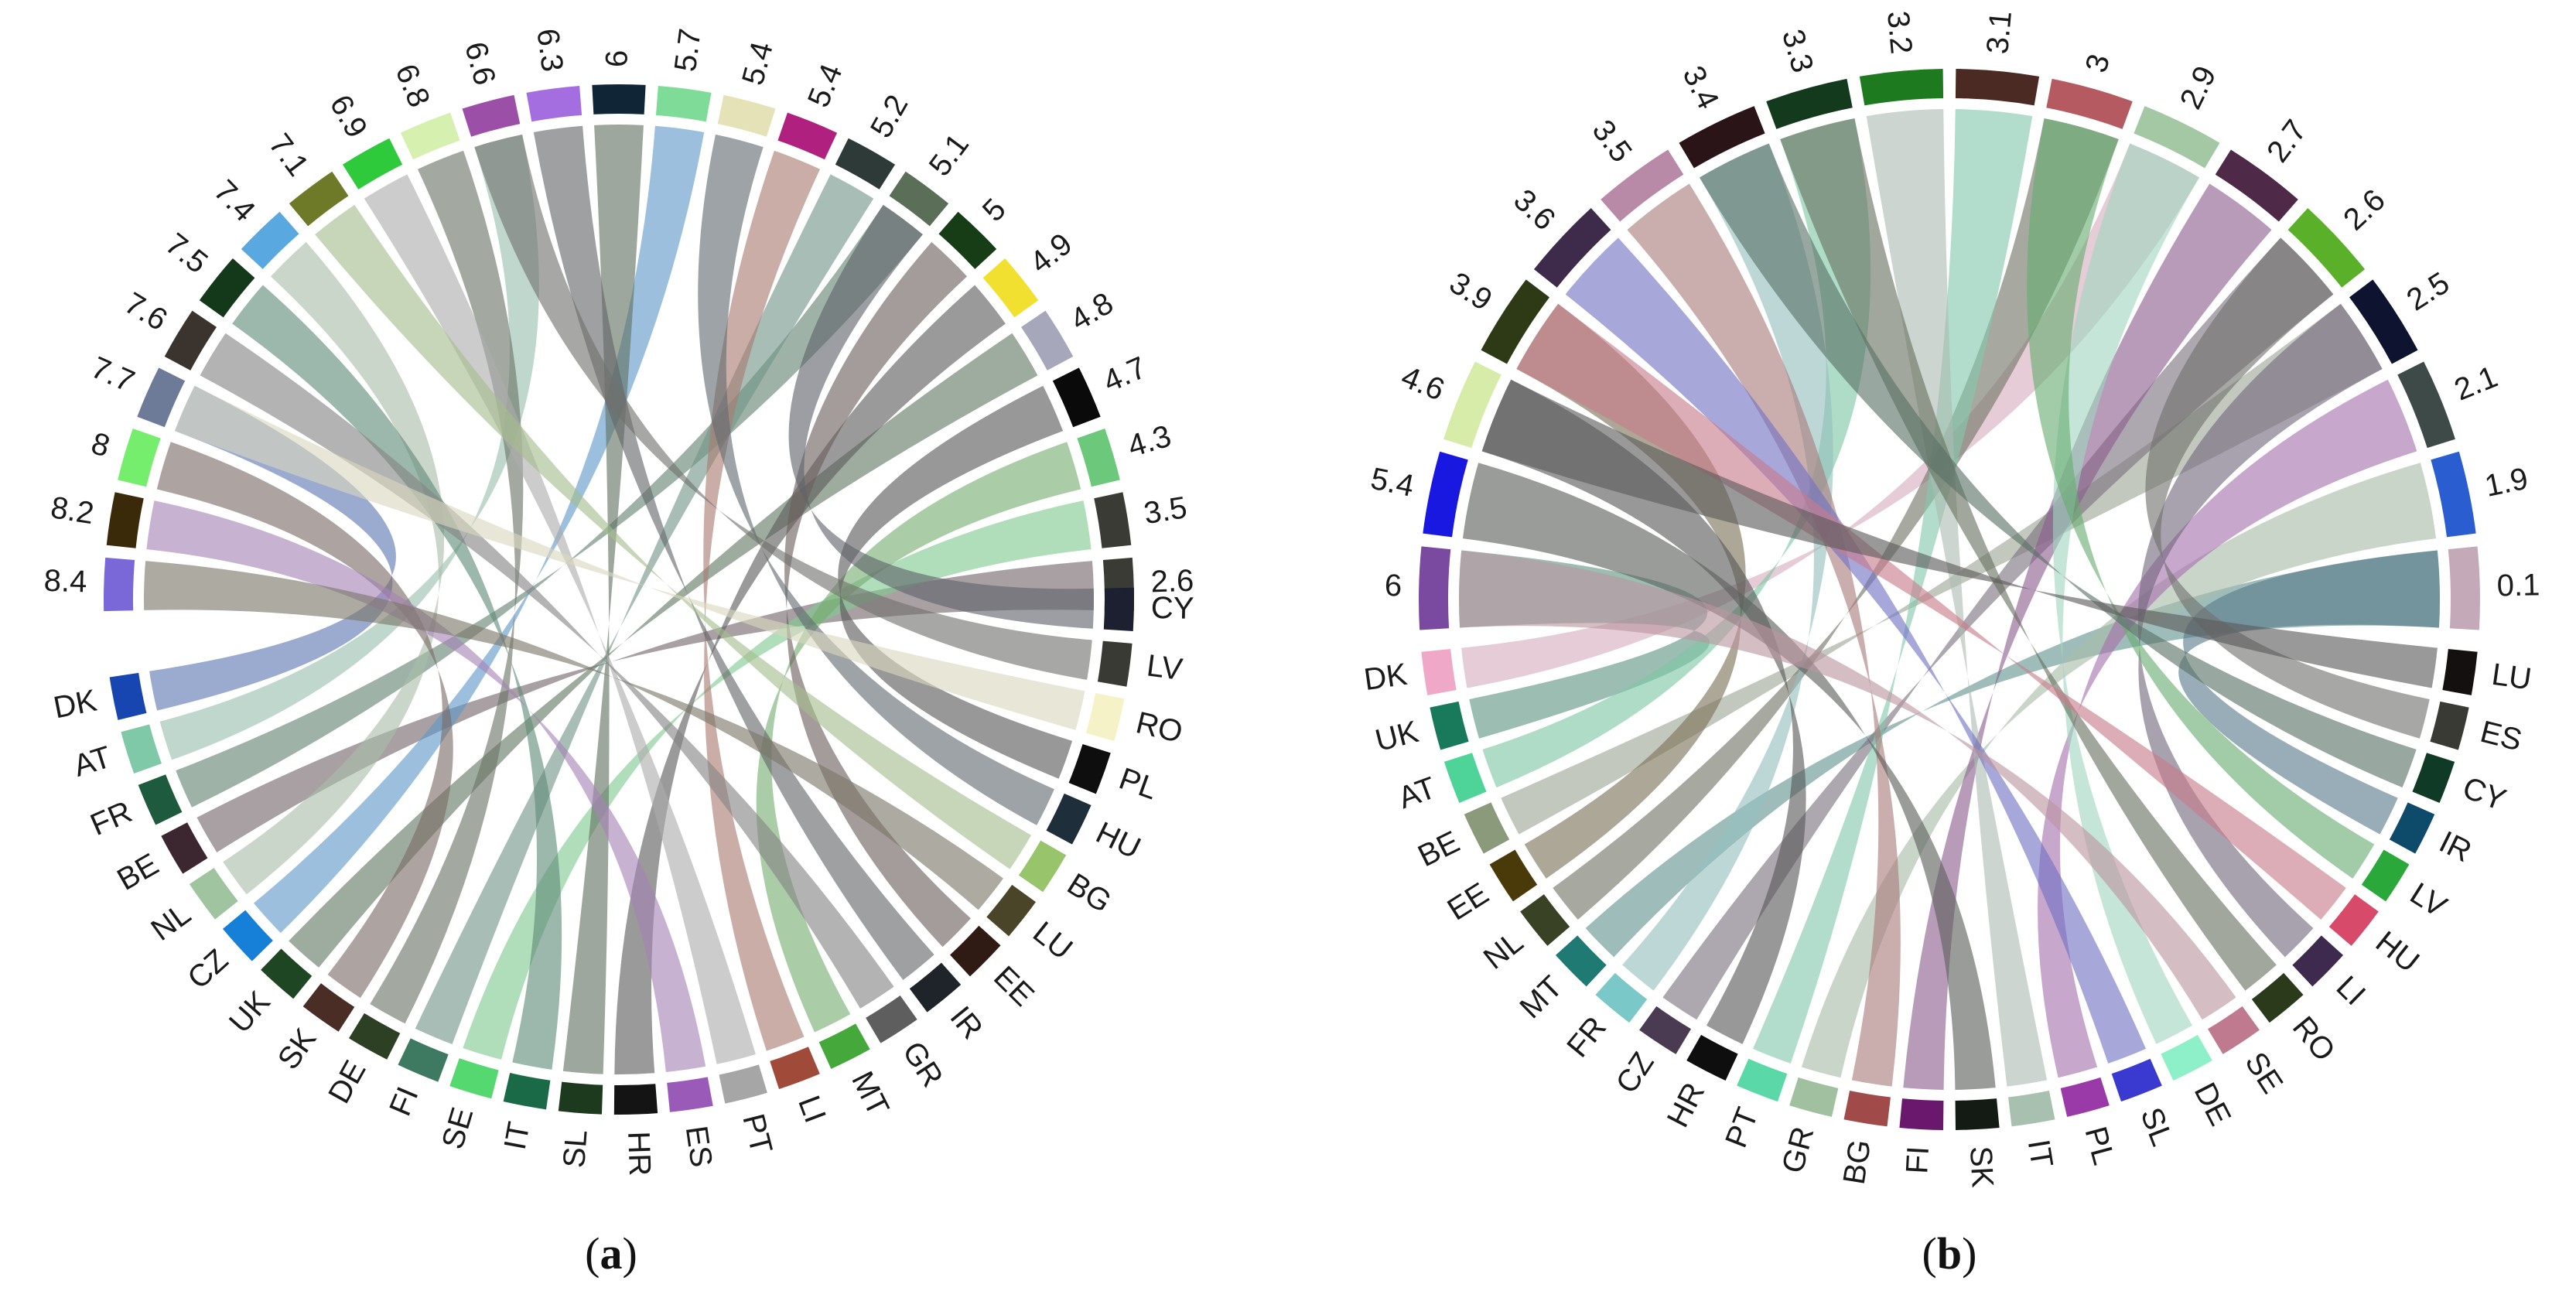 This screenshot has height=1308, width=2576. I want to click on ring-label-value-20: 4.8, so click(1091, 311).